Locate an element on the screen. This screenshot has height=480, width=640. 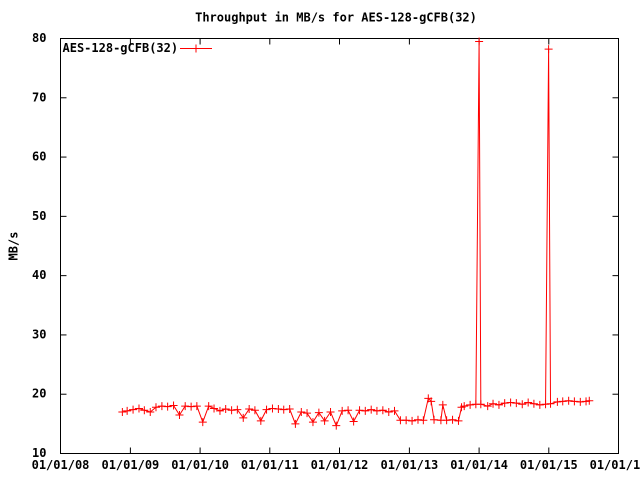
x-tick-label: 01/01/15 is located at coordinates (549, 465).